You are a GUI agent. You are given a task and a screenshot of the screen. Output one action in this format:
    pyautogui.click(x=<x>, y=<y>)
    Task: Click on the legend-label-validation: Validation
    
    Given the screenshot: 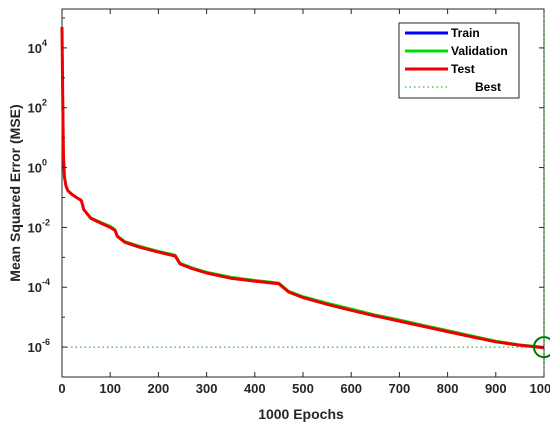 What is the action you would take?
    pyautogui.click(x=479, y=51)
    